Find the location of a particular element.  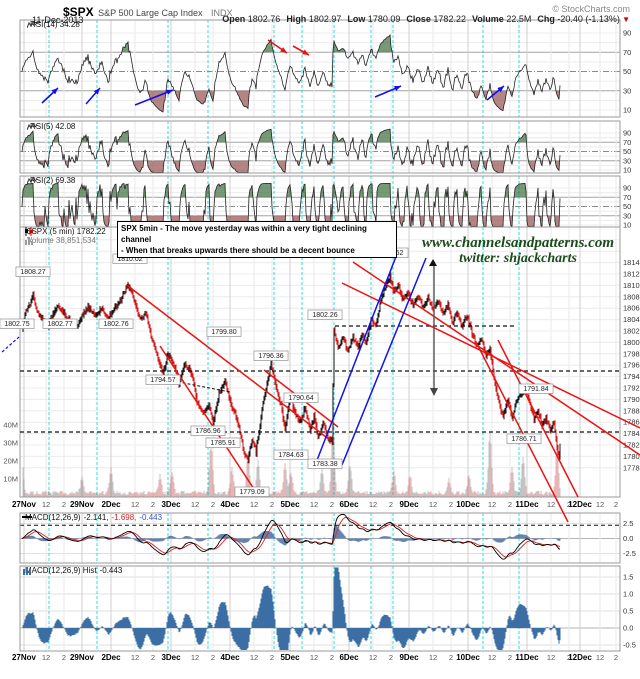

quote-label: Low is located at coordinates (356, 19).